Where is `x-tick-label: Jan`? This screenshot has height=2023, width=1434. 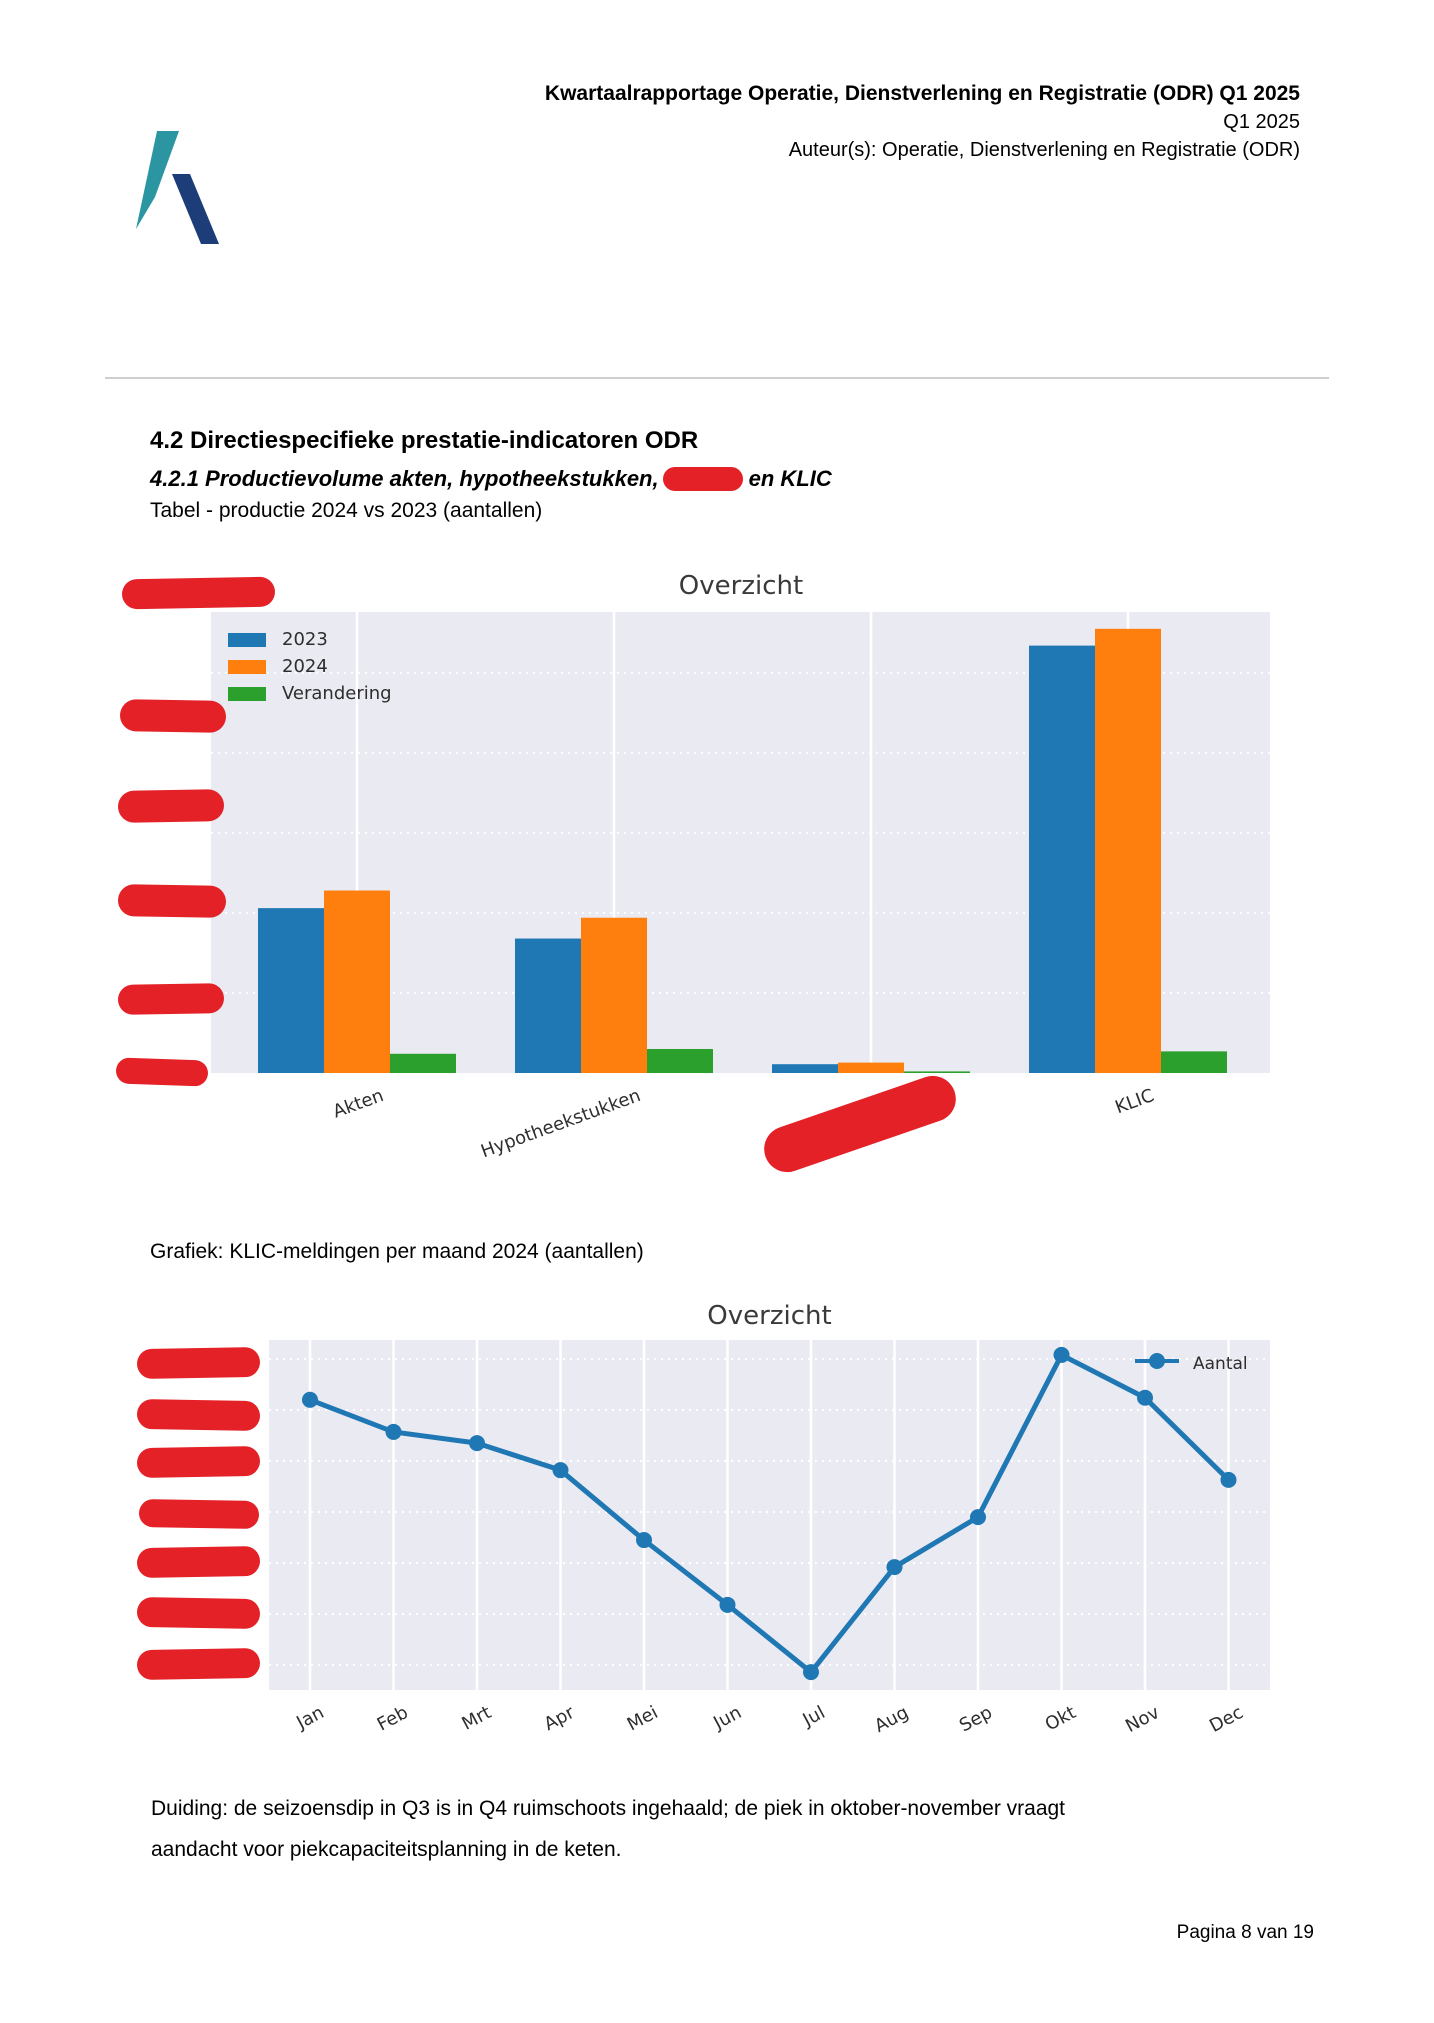 x-tick-label: Jan is located at coordinates (308, 1718).